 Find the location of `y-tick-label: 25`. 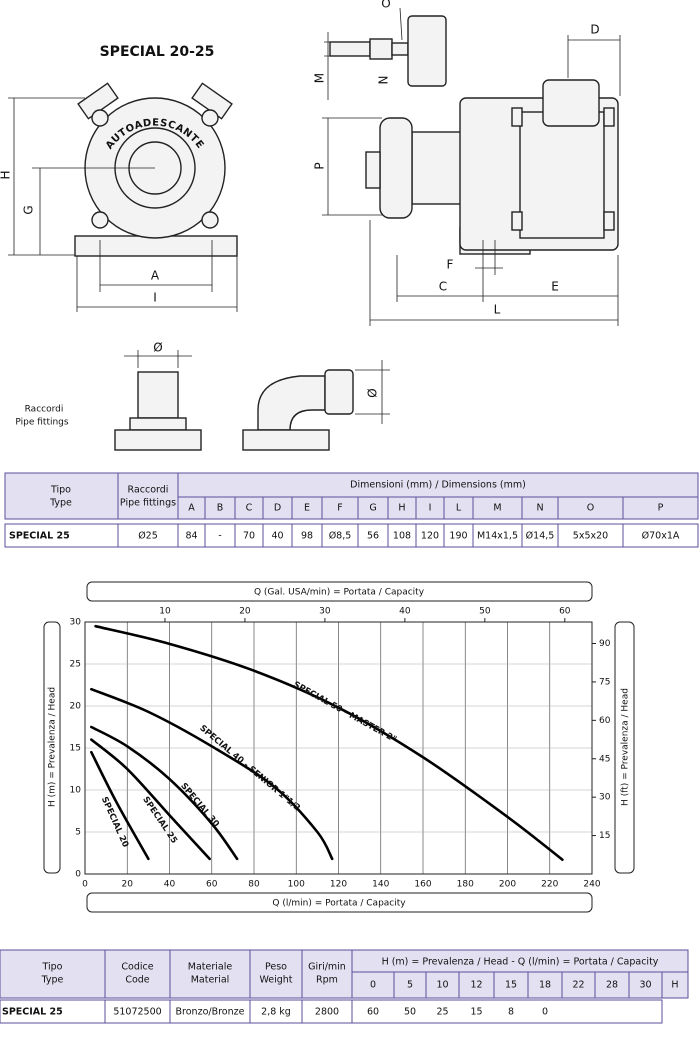

y-tick-label: 25 is located at coordinates (75, 665).